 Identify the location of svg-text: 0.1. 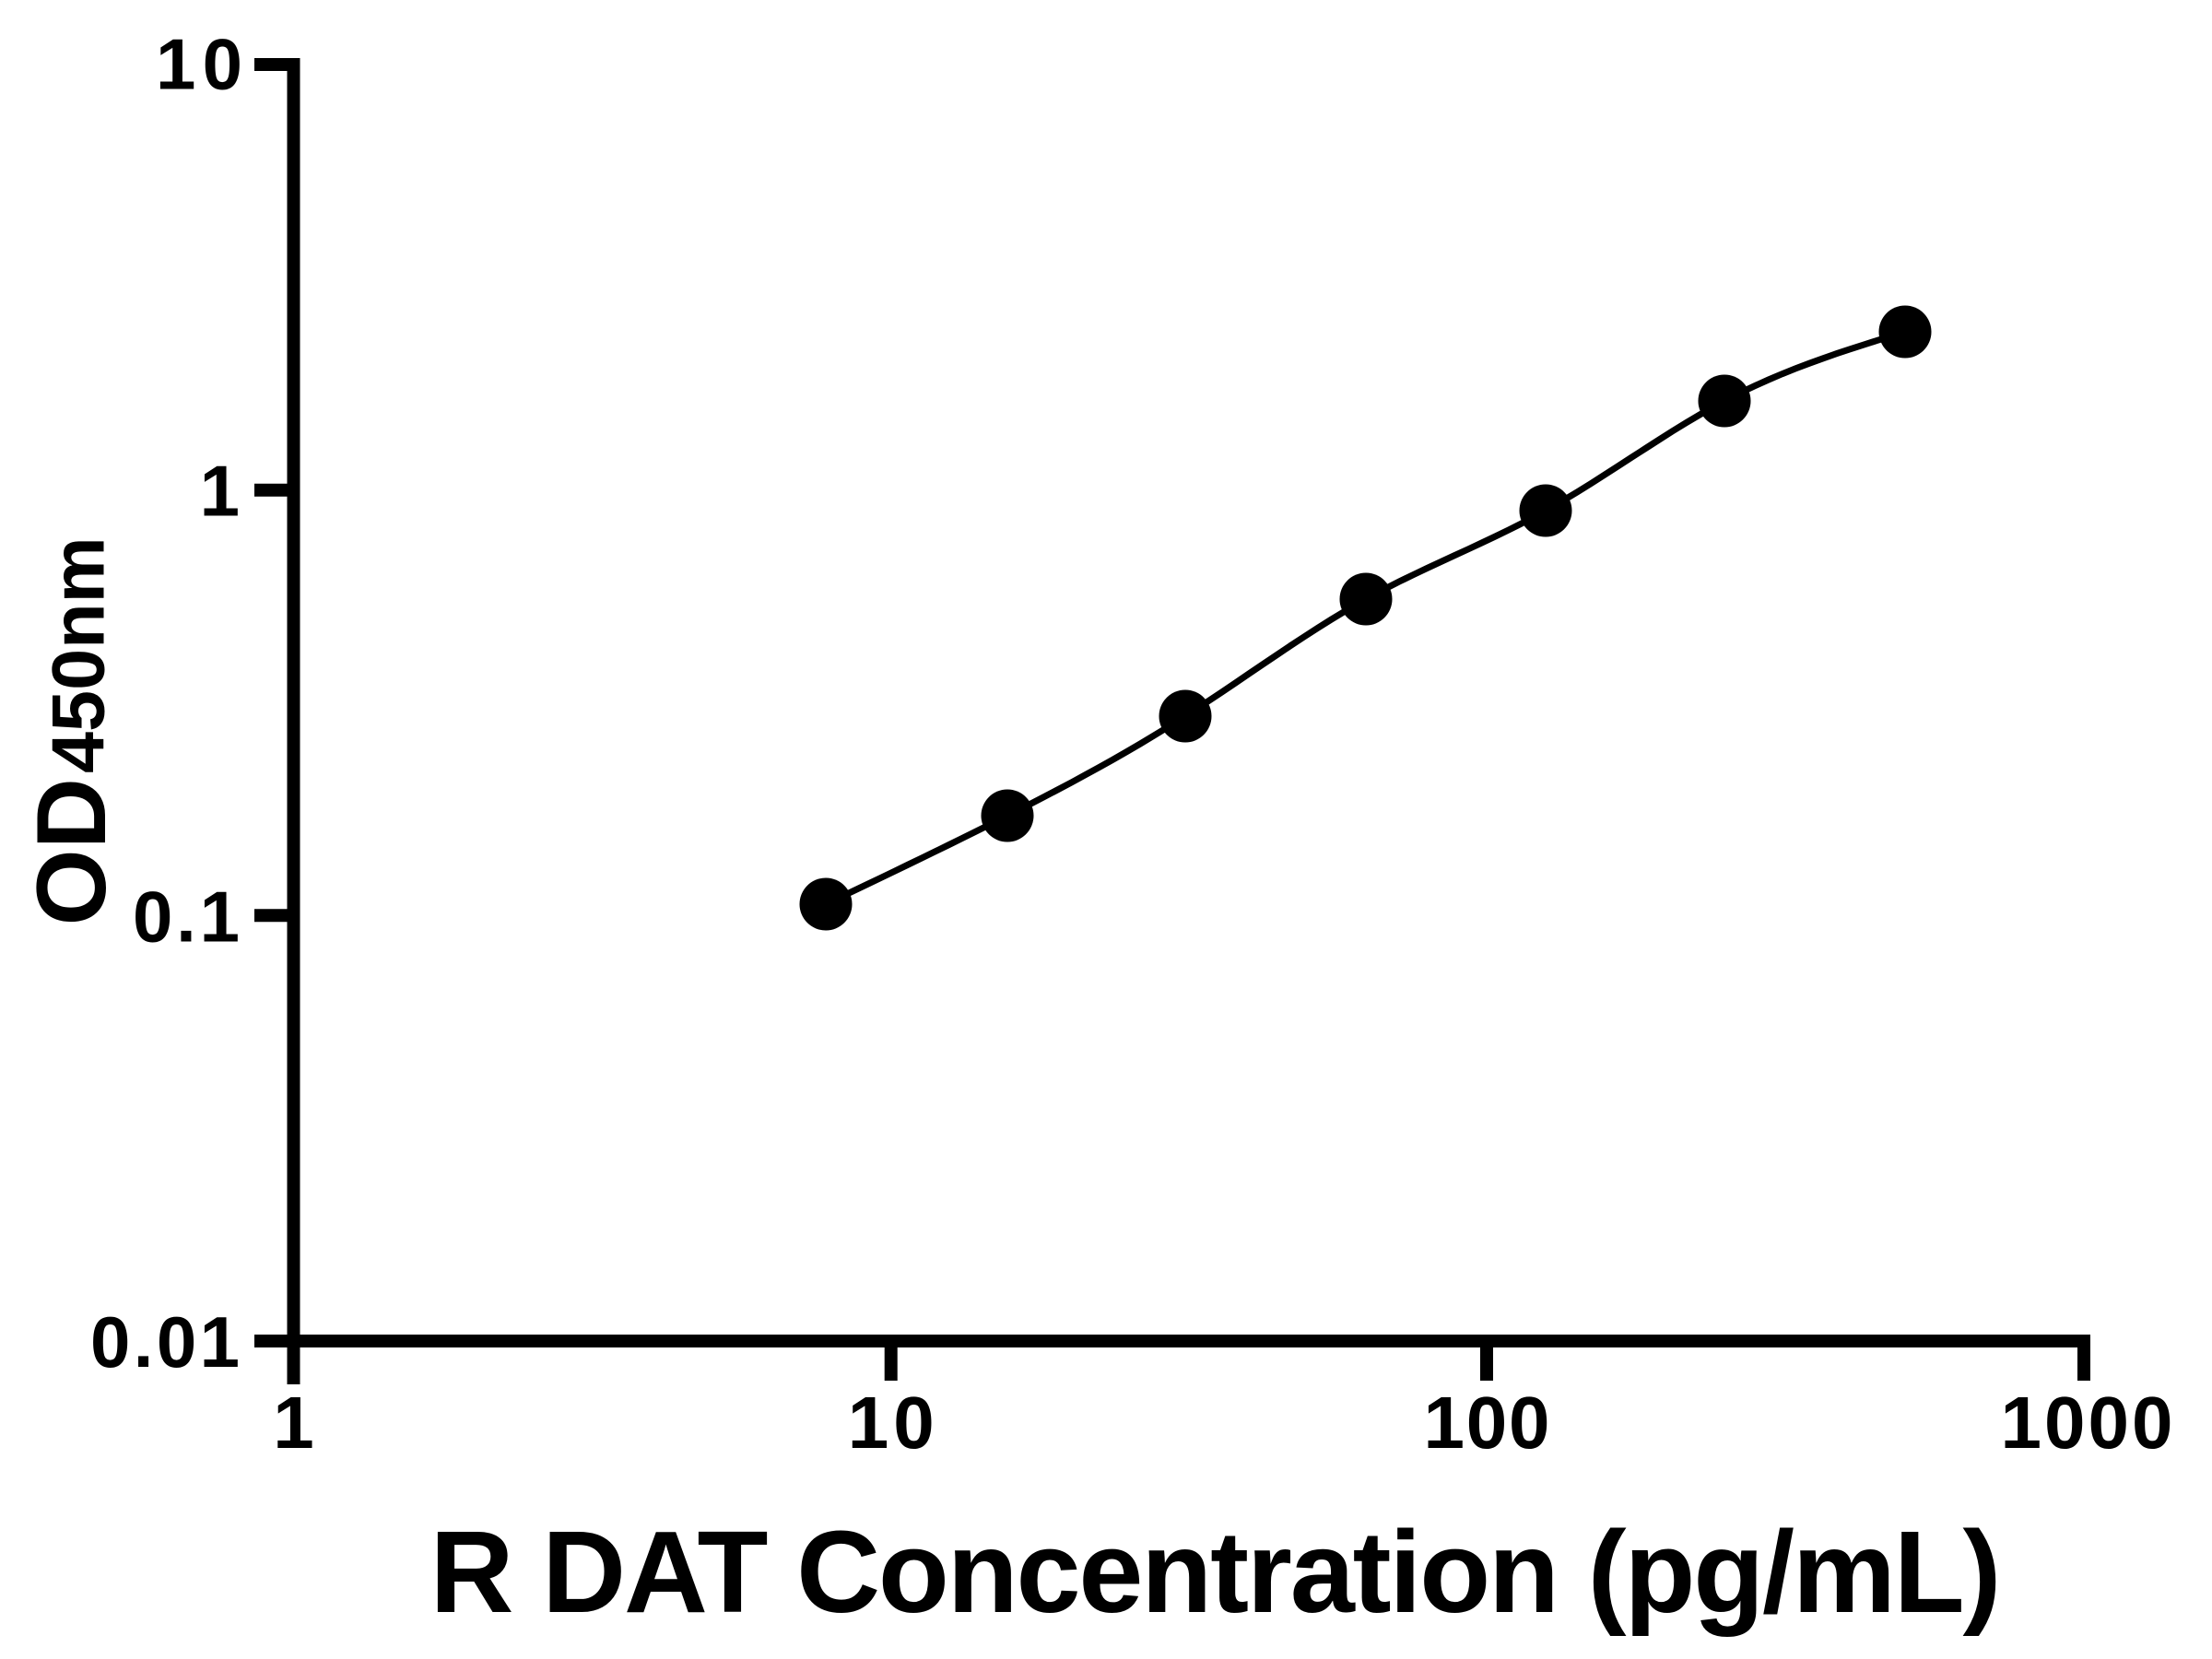
(186, 916).